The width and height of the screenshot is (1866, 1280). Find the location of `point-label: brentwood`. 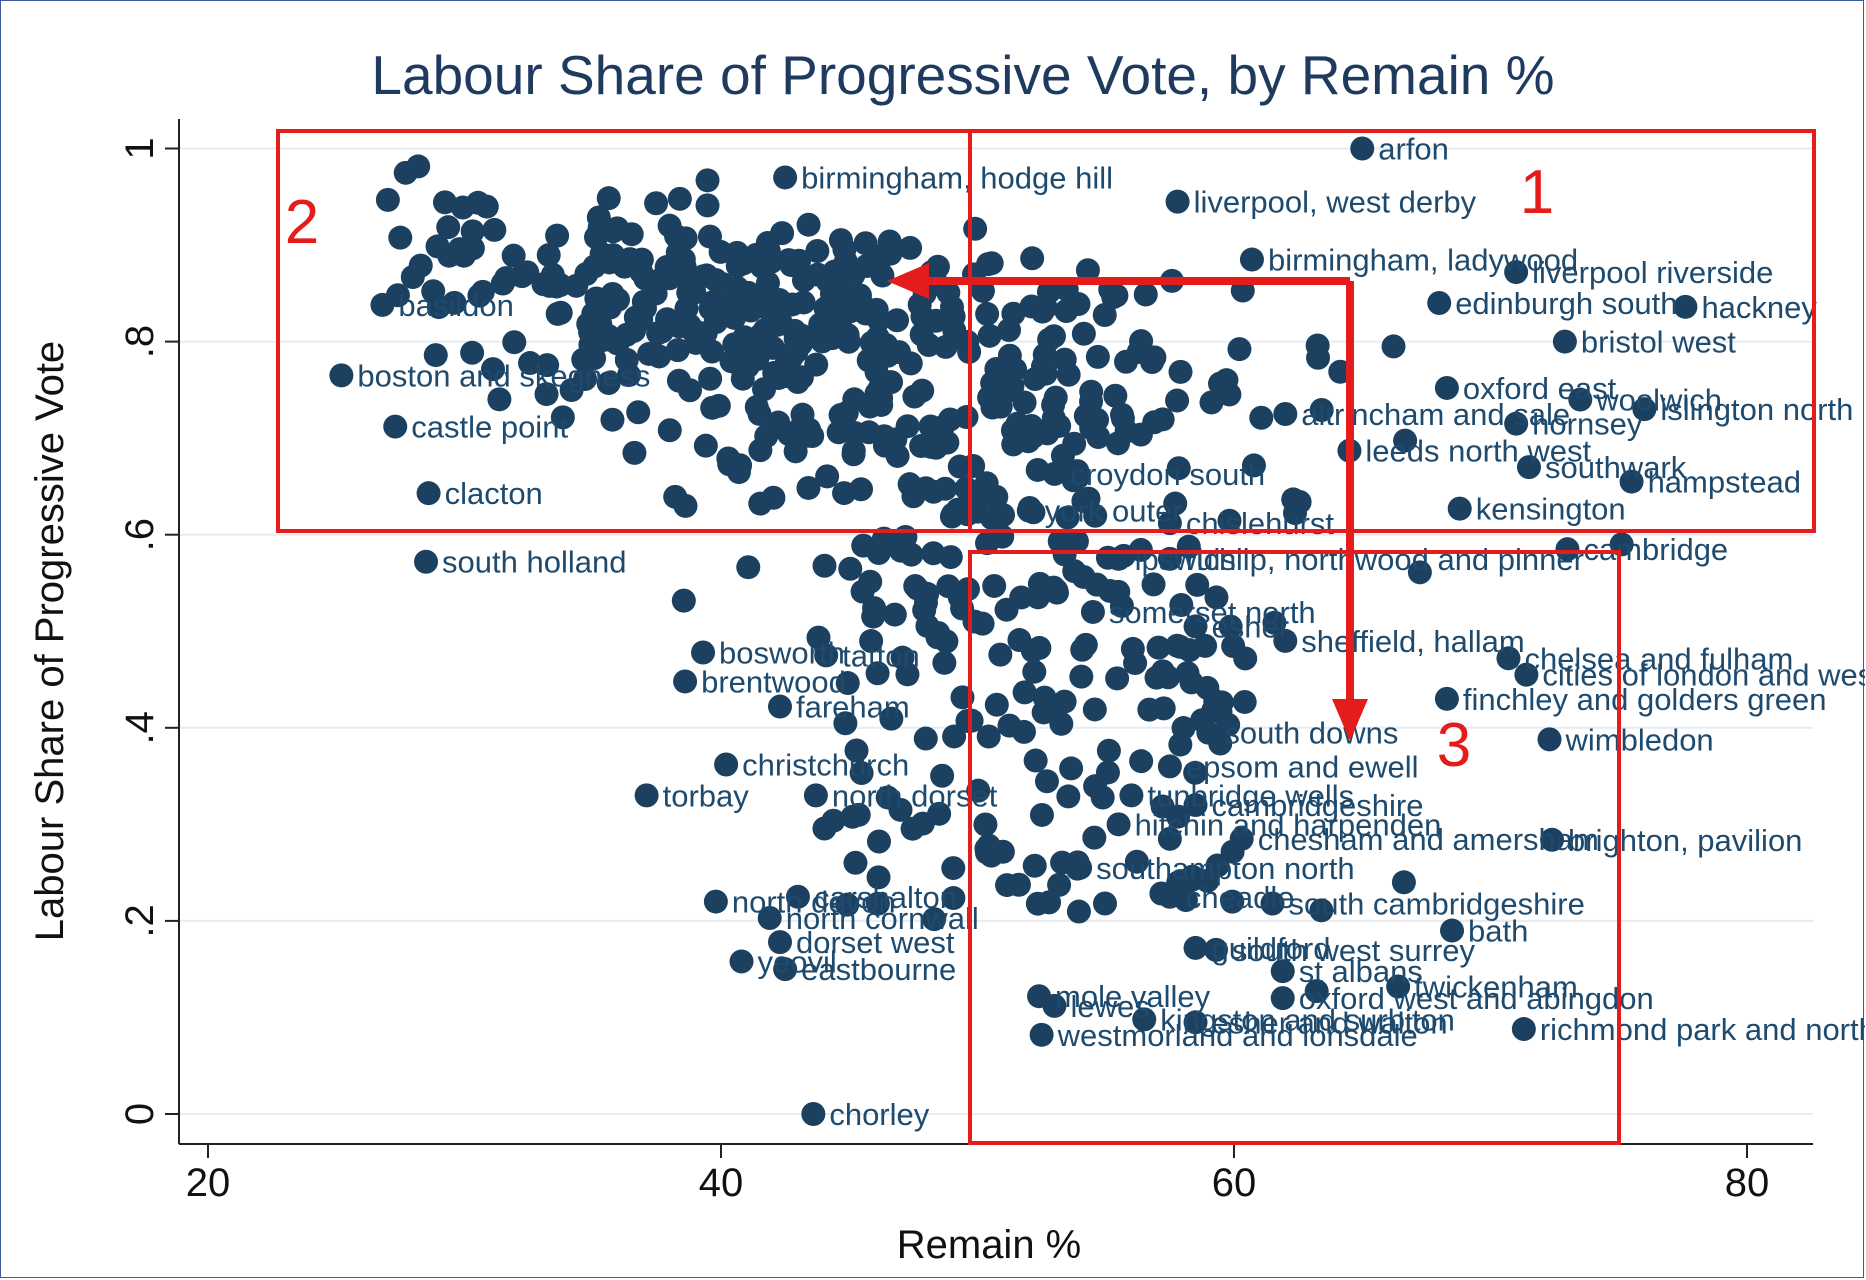

point-label: brentwood is located at coordinates (773, 681).